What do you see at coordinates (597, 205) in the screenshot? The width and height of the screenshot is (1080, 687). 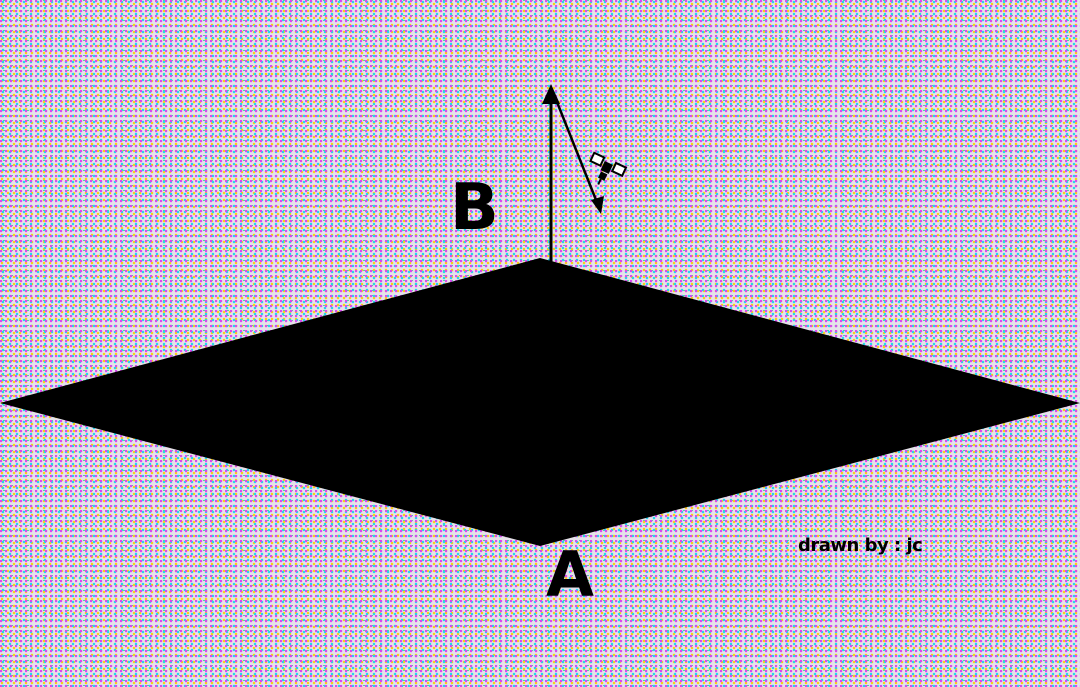 I see `satellite-link-arrowhead` at bounding box center [597, 205].